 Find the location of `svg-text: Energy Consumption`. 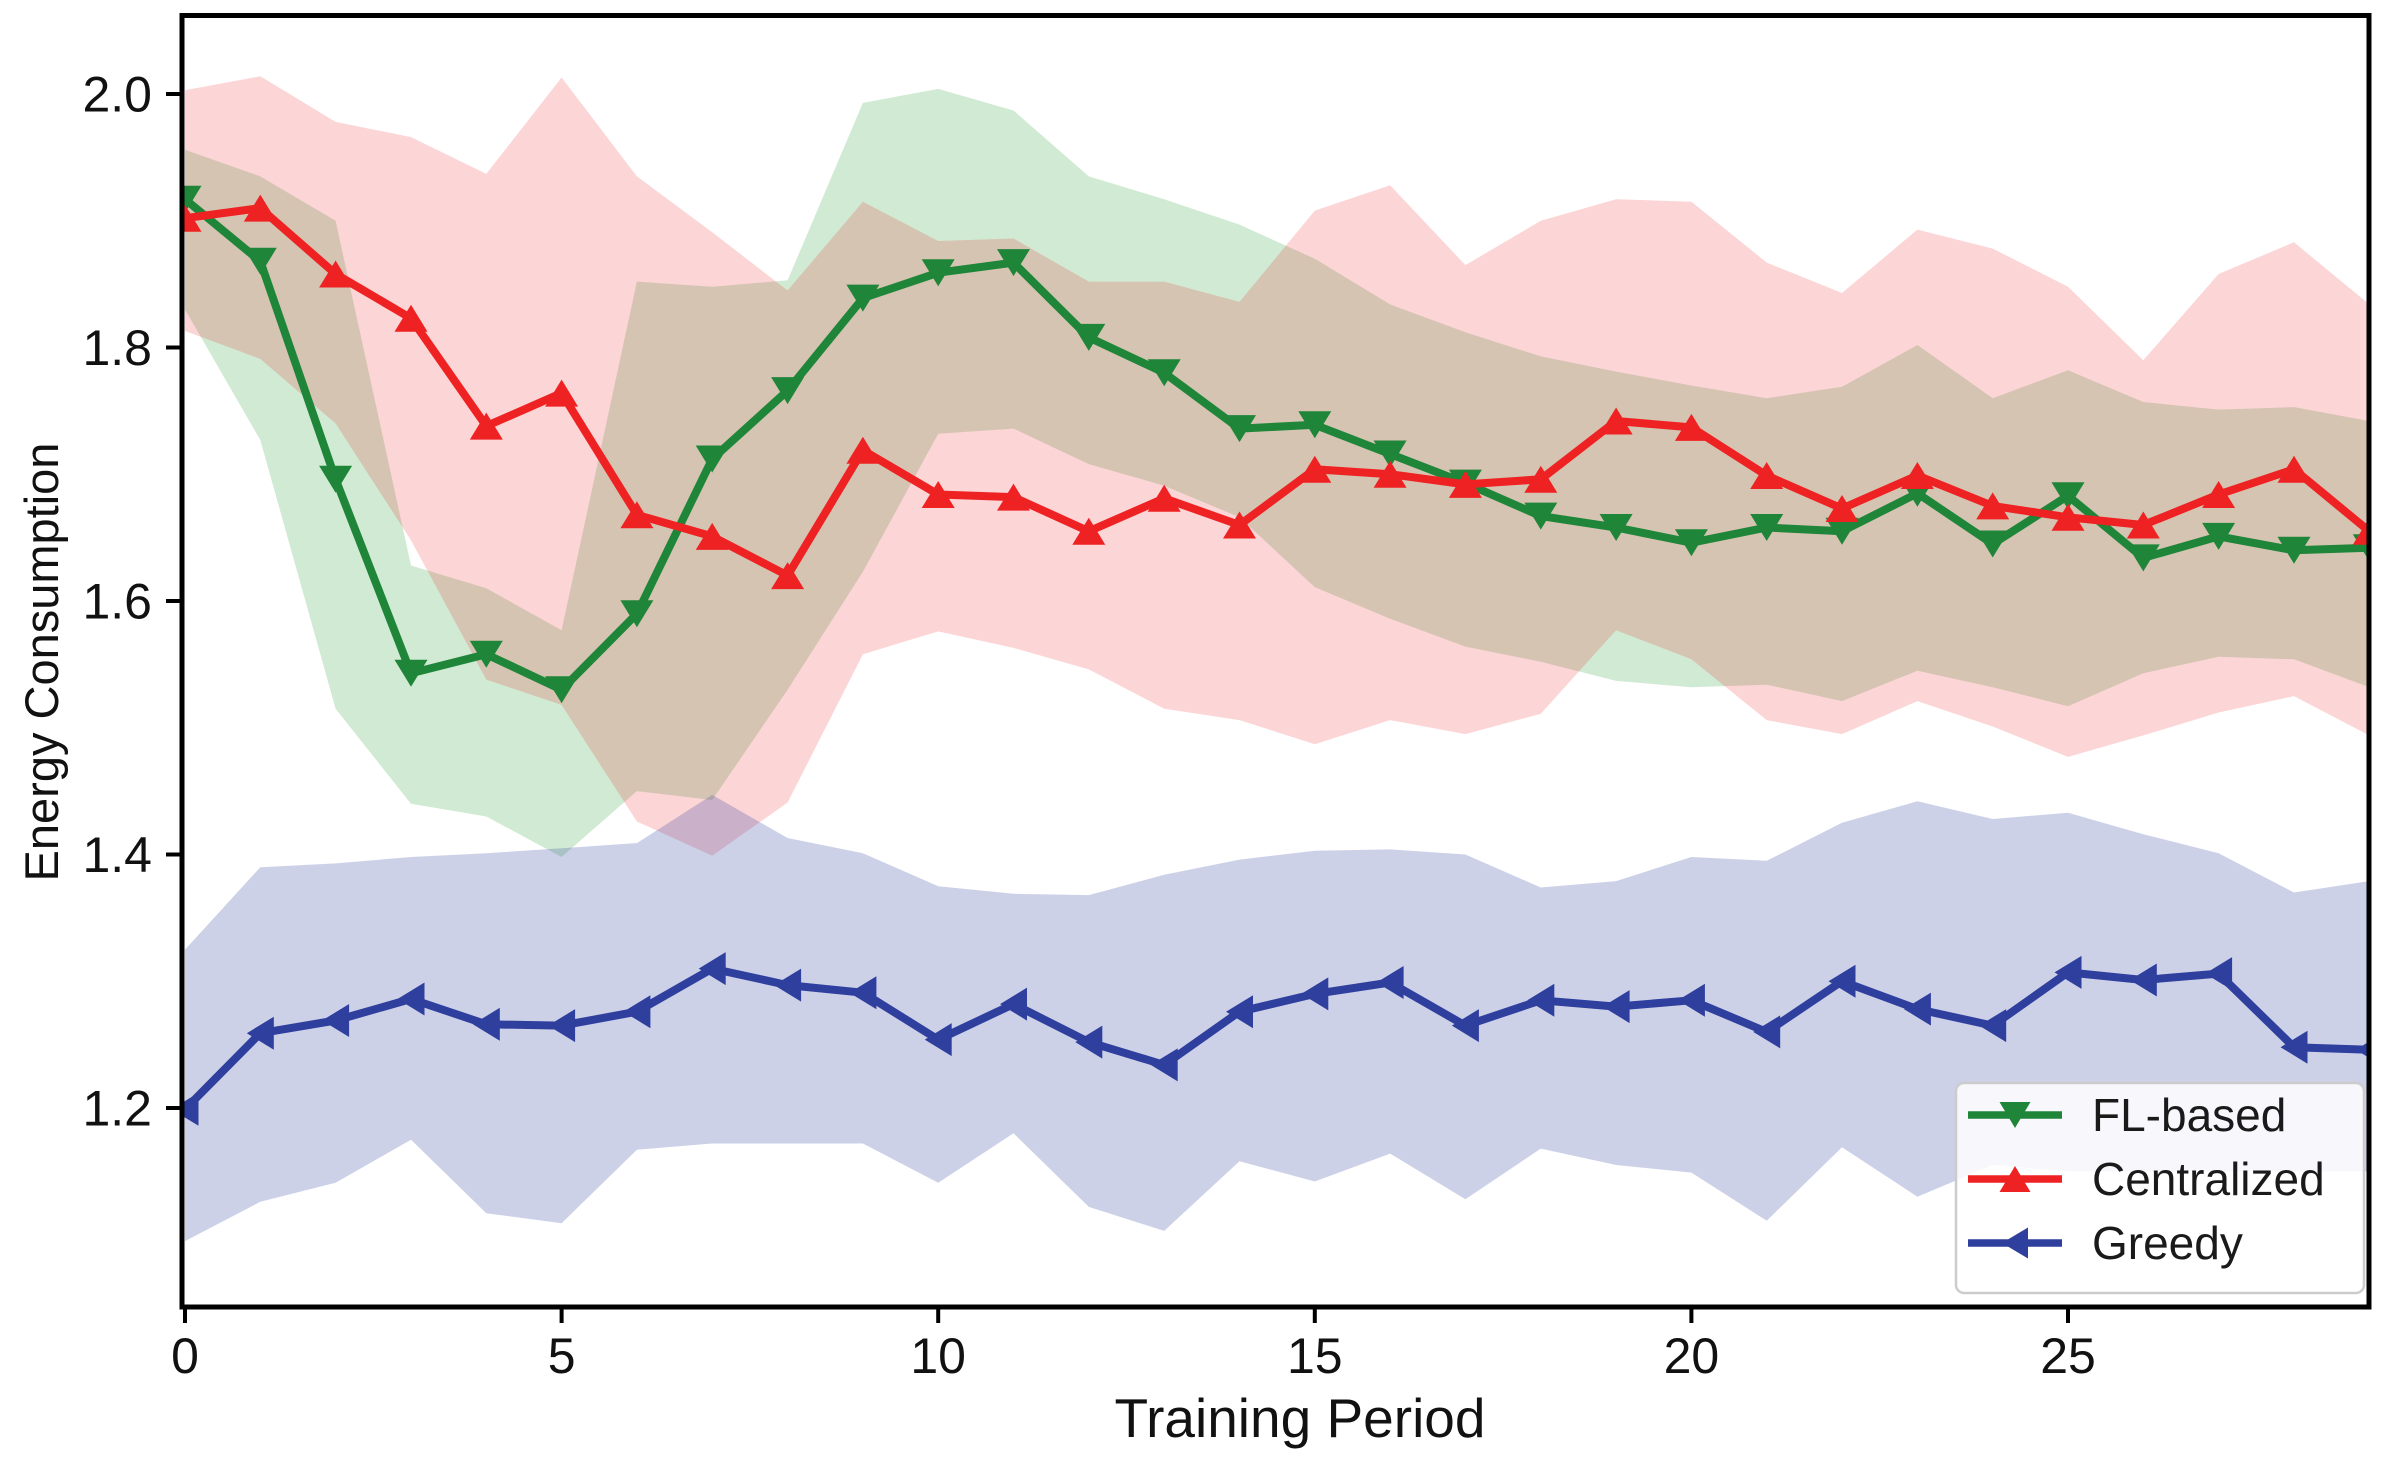

svg-text: Energy Consumption is located at coordinates (41, 662).